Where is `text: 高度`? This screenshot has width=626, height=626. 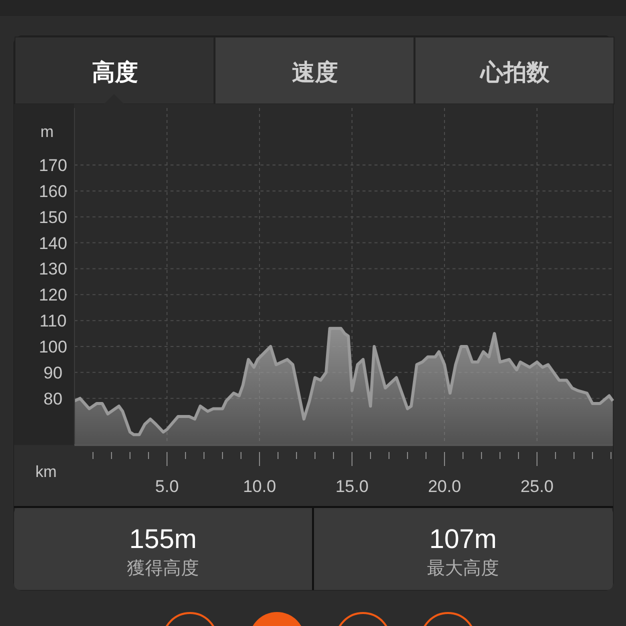
text: 高度 is located at coordinates (115, 72).